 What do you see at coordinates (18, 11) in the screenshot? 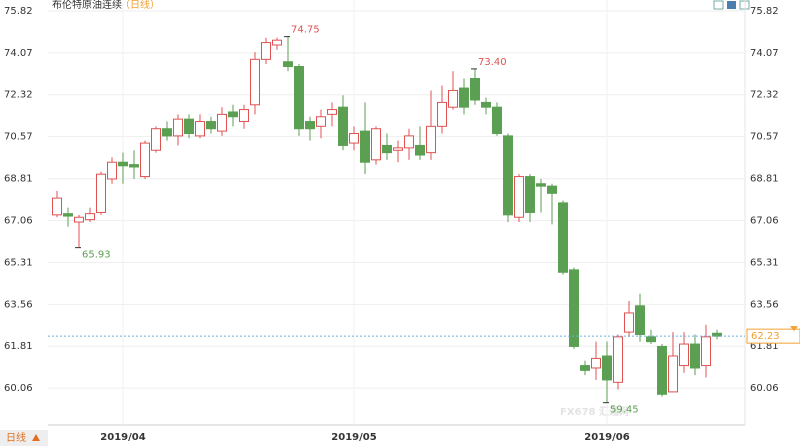
I see `y-tick-label: 75.82` at bounding box center [18, 11].